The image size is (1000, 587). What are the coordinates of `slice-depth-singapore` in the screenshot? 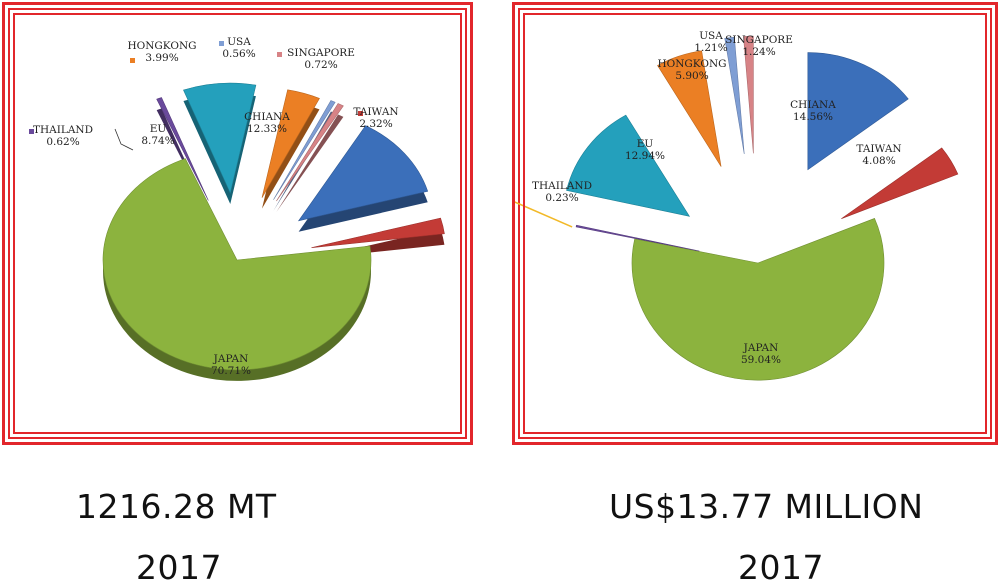 It's located at (310, 163).